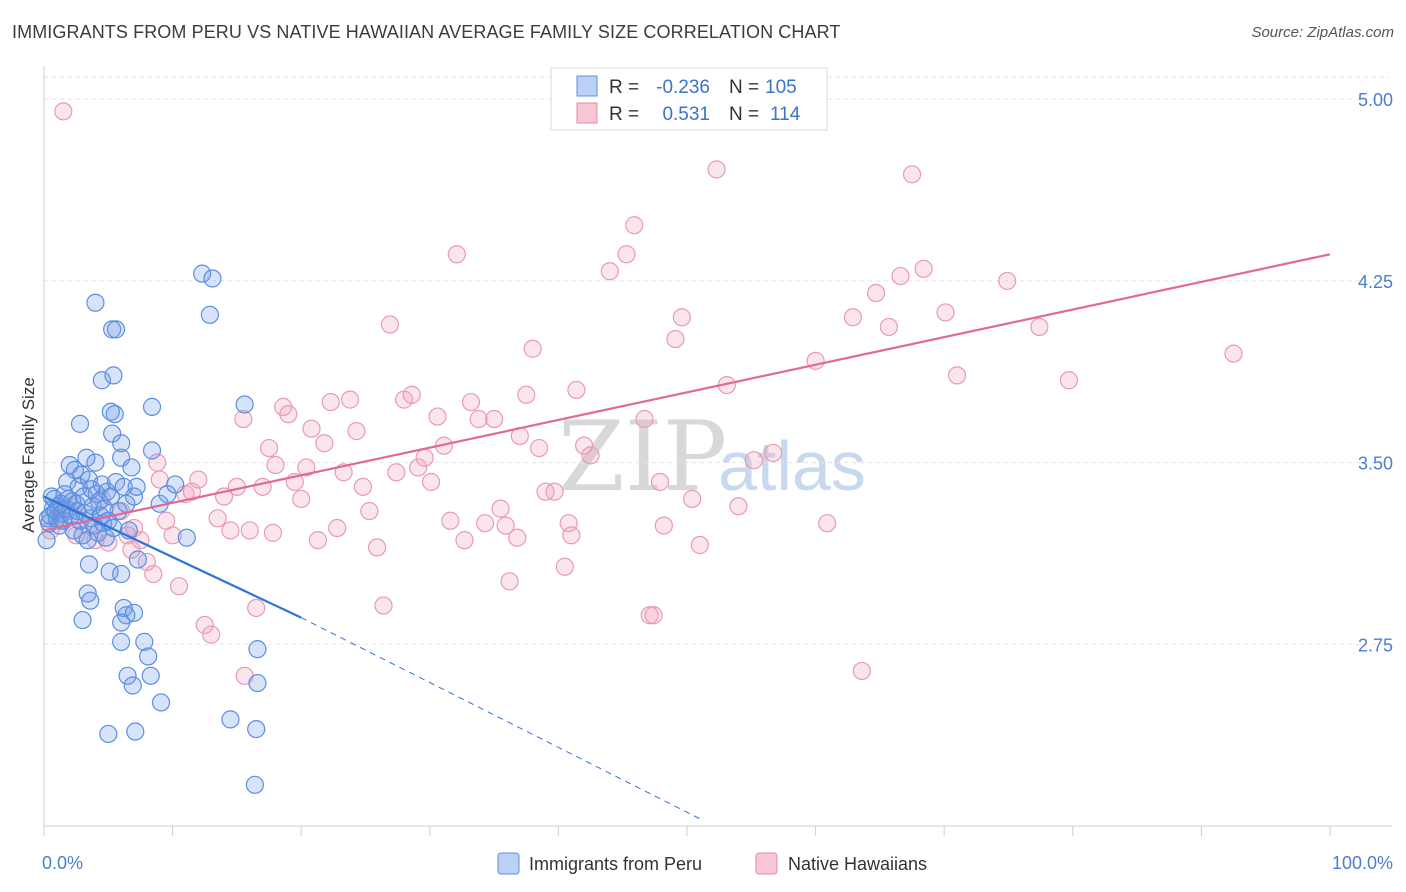  What do you see at coordinates (781, 87) in the screenshot?
I see `legend-n-value: 105` at bounding box center [781, 87].